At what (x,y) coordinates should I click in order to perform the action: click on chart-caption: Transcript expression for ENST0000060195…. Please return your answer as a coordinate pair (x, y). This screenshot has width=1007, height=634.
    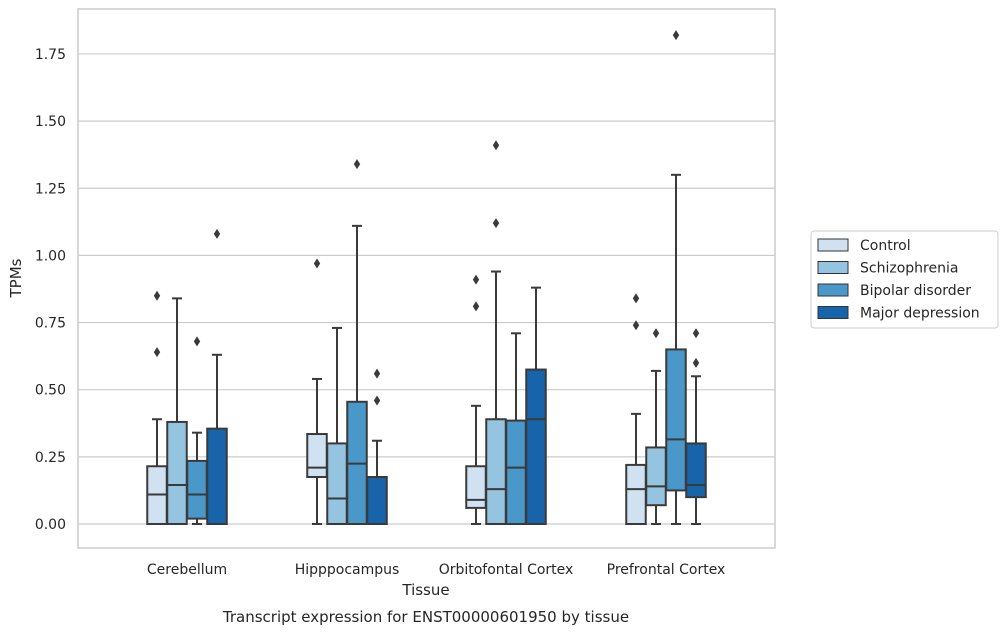
    Looking at the image, I should click on (425, 617).